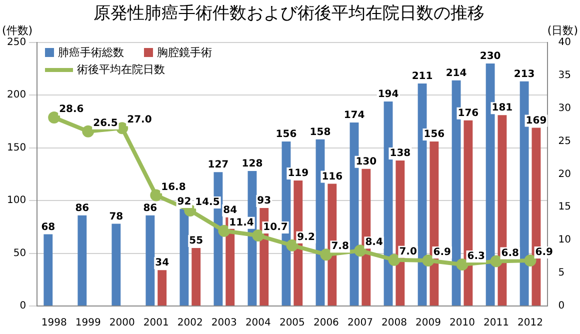 This screenshot has width=580, height=334. I want to click on data-label: 10.7, so click(275, 228).